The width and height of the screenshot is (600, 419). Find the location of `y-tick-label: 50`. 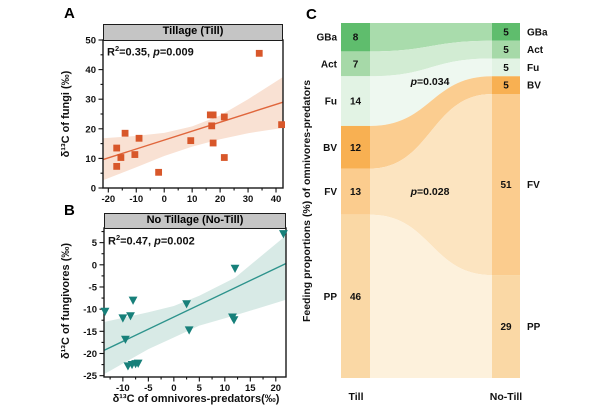

y-tick-label: 50 is located at coordinates (90, 41).